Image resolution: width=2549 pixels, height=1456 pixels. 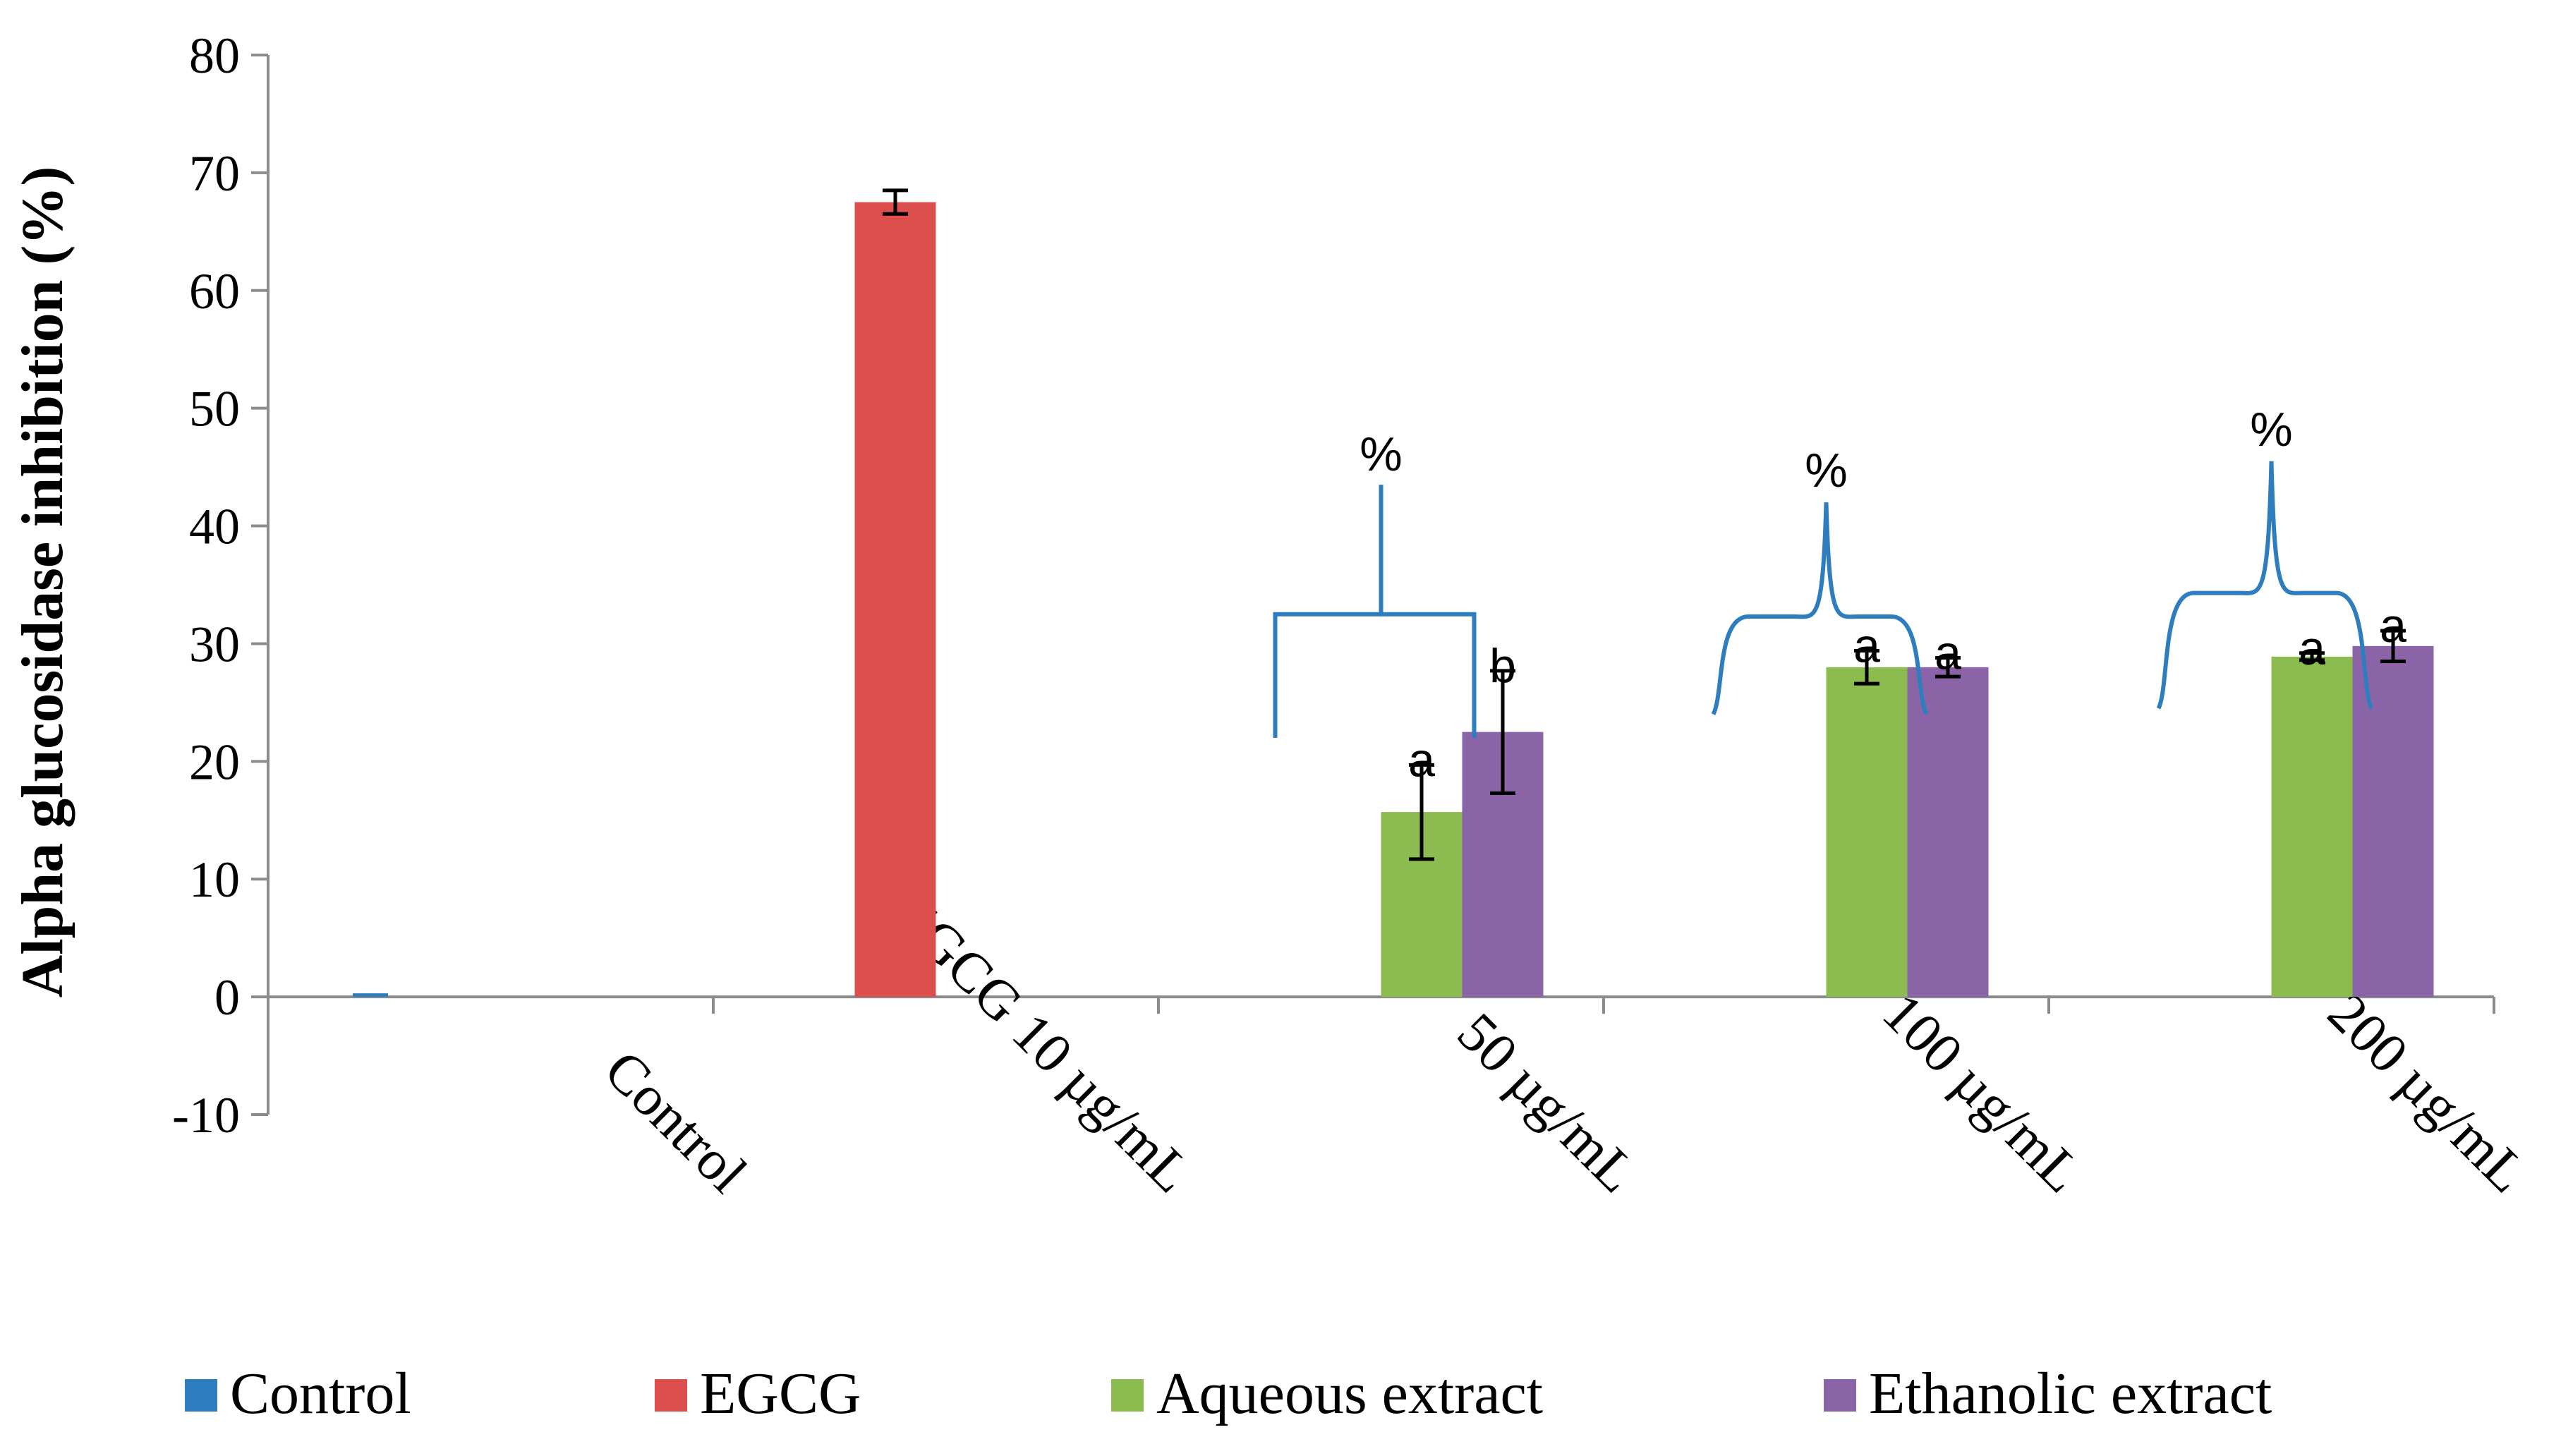 I want to click on y-tick-label: 0, so click(x=227, y=998).